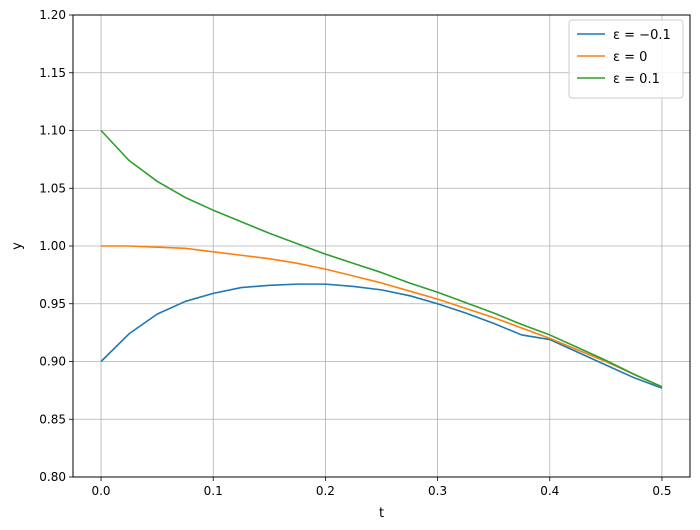 The image size is (700, 530). Describe the element at coordinates (100, 491) in the screenshot. I see `x-tick-label: 0.0` at that location.